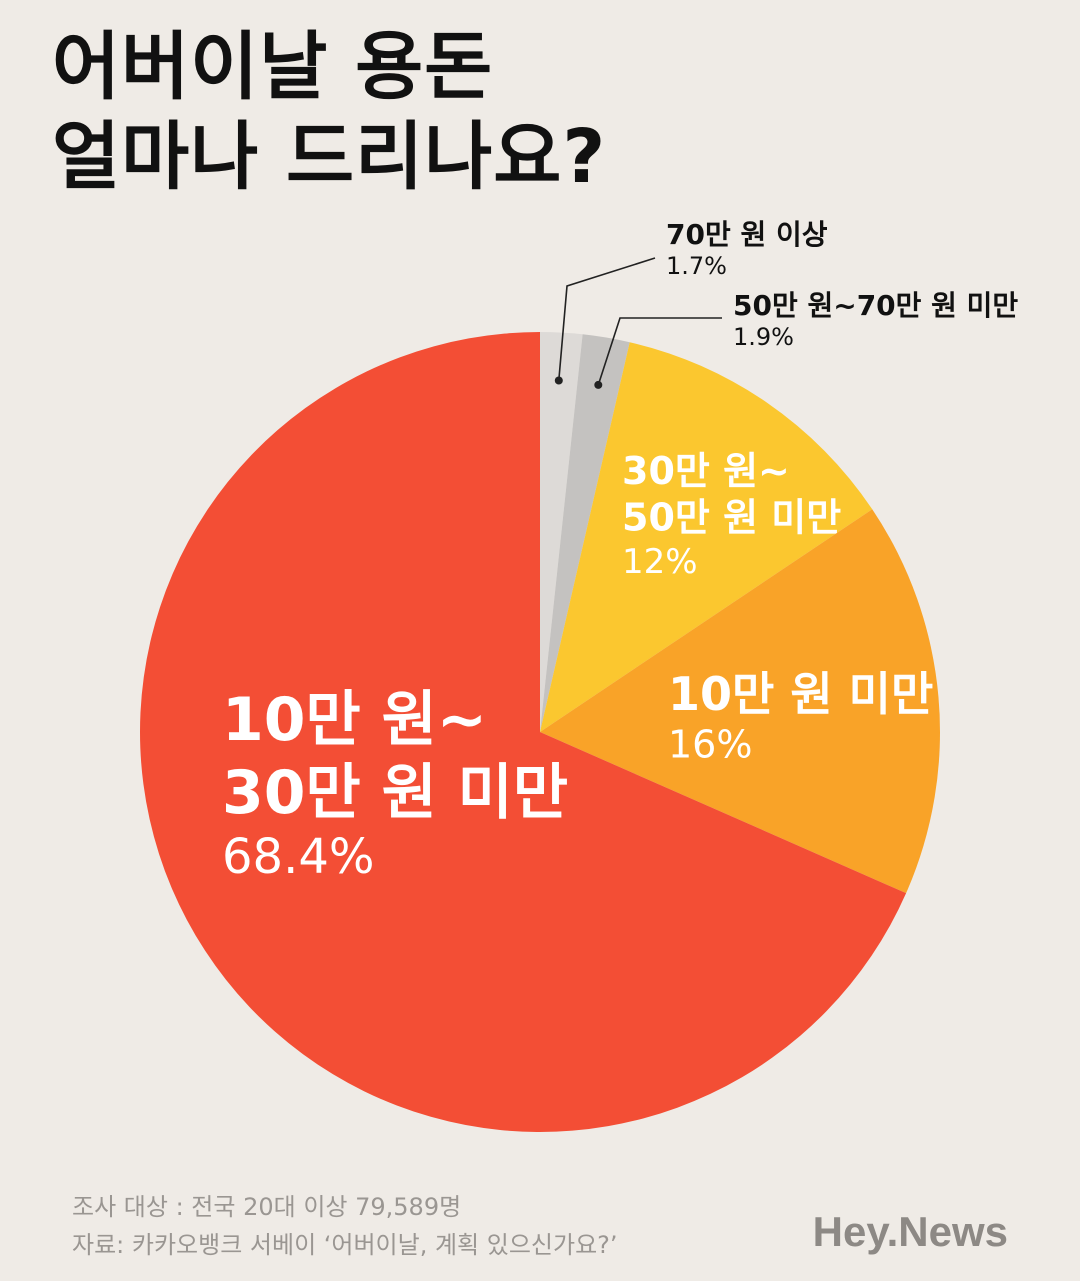 This screenshot has width=1080, height=1281. What do you see at coordinates (345, 1245) in the screenshot?
I see `source-note: 자료: 카카오뱅크 서베이 ‘어버이날, 계획 있으신가요?’` at bounding box center [345, 1245].